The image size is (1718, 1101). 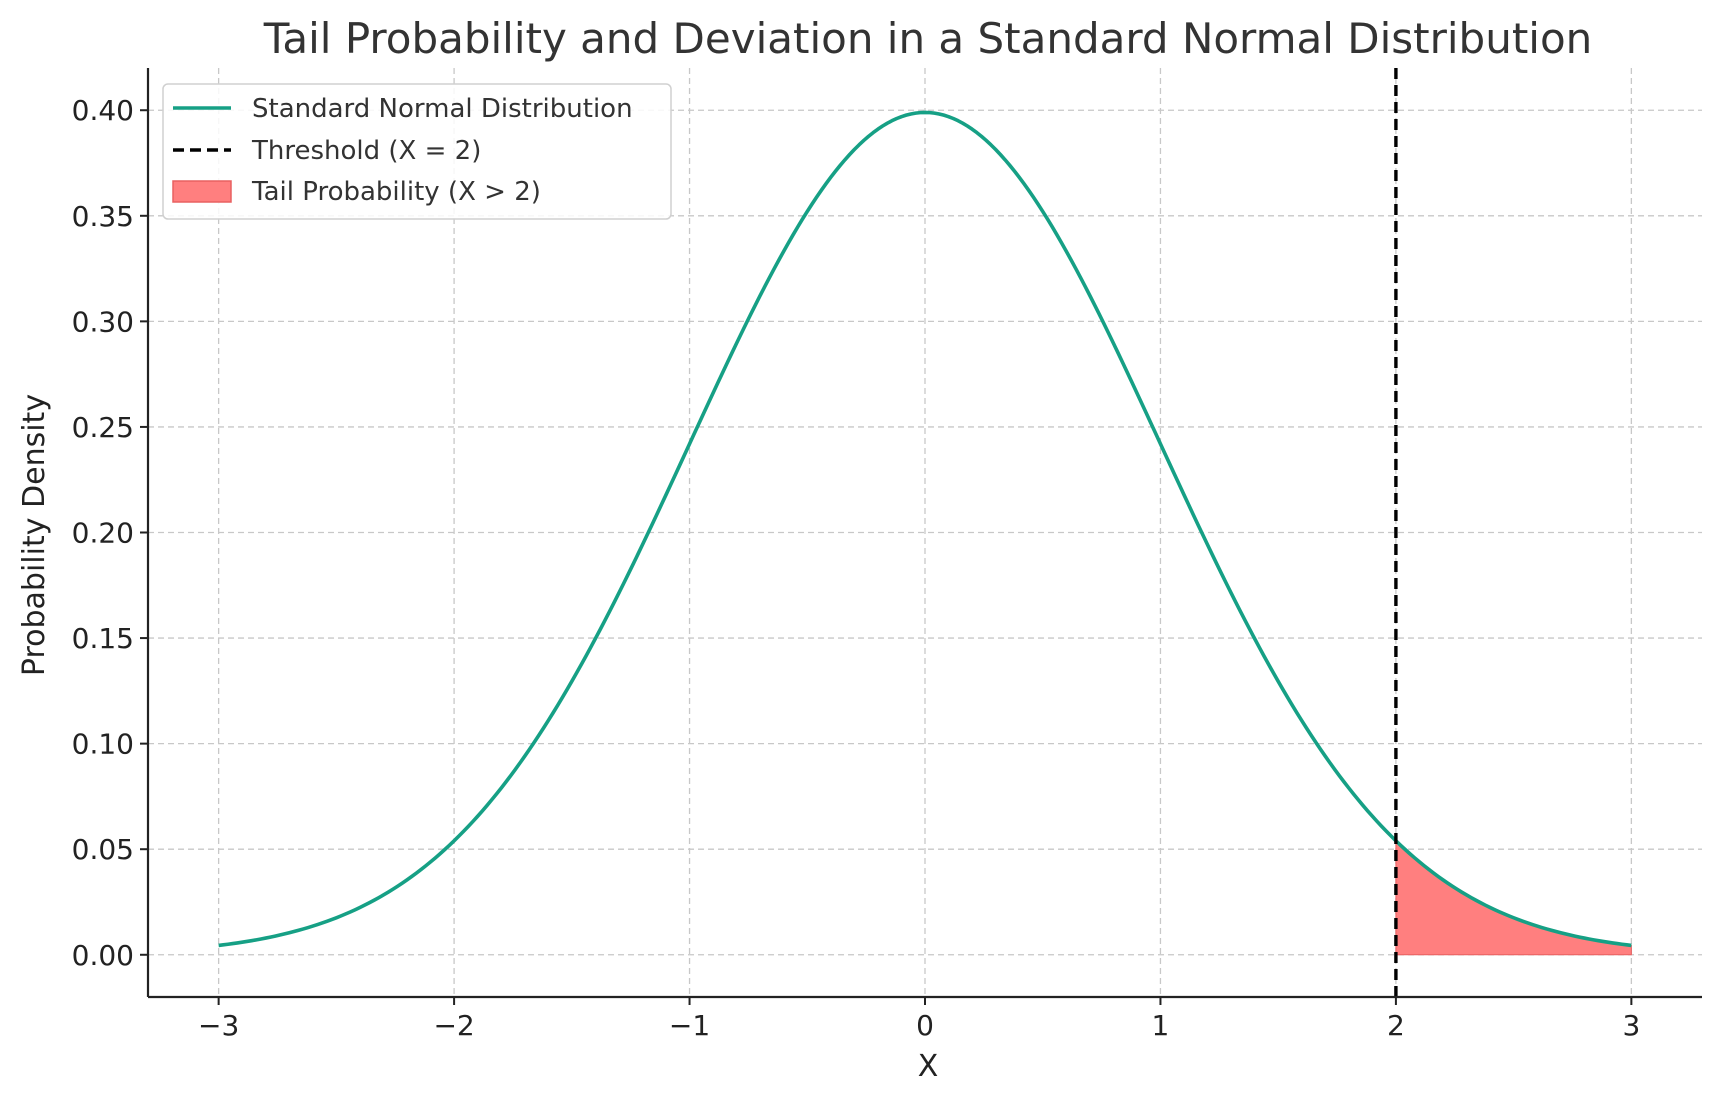 What do you see at coordinates (103, 955) in the screenshot?
I see `y-tick-label: 0.00` at bounding box center [103, 955].